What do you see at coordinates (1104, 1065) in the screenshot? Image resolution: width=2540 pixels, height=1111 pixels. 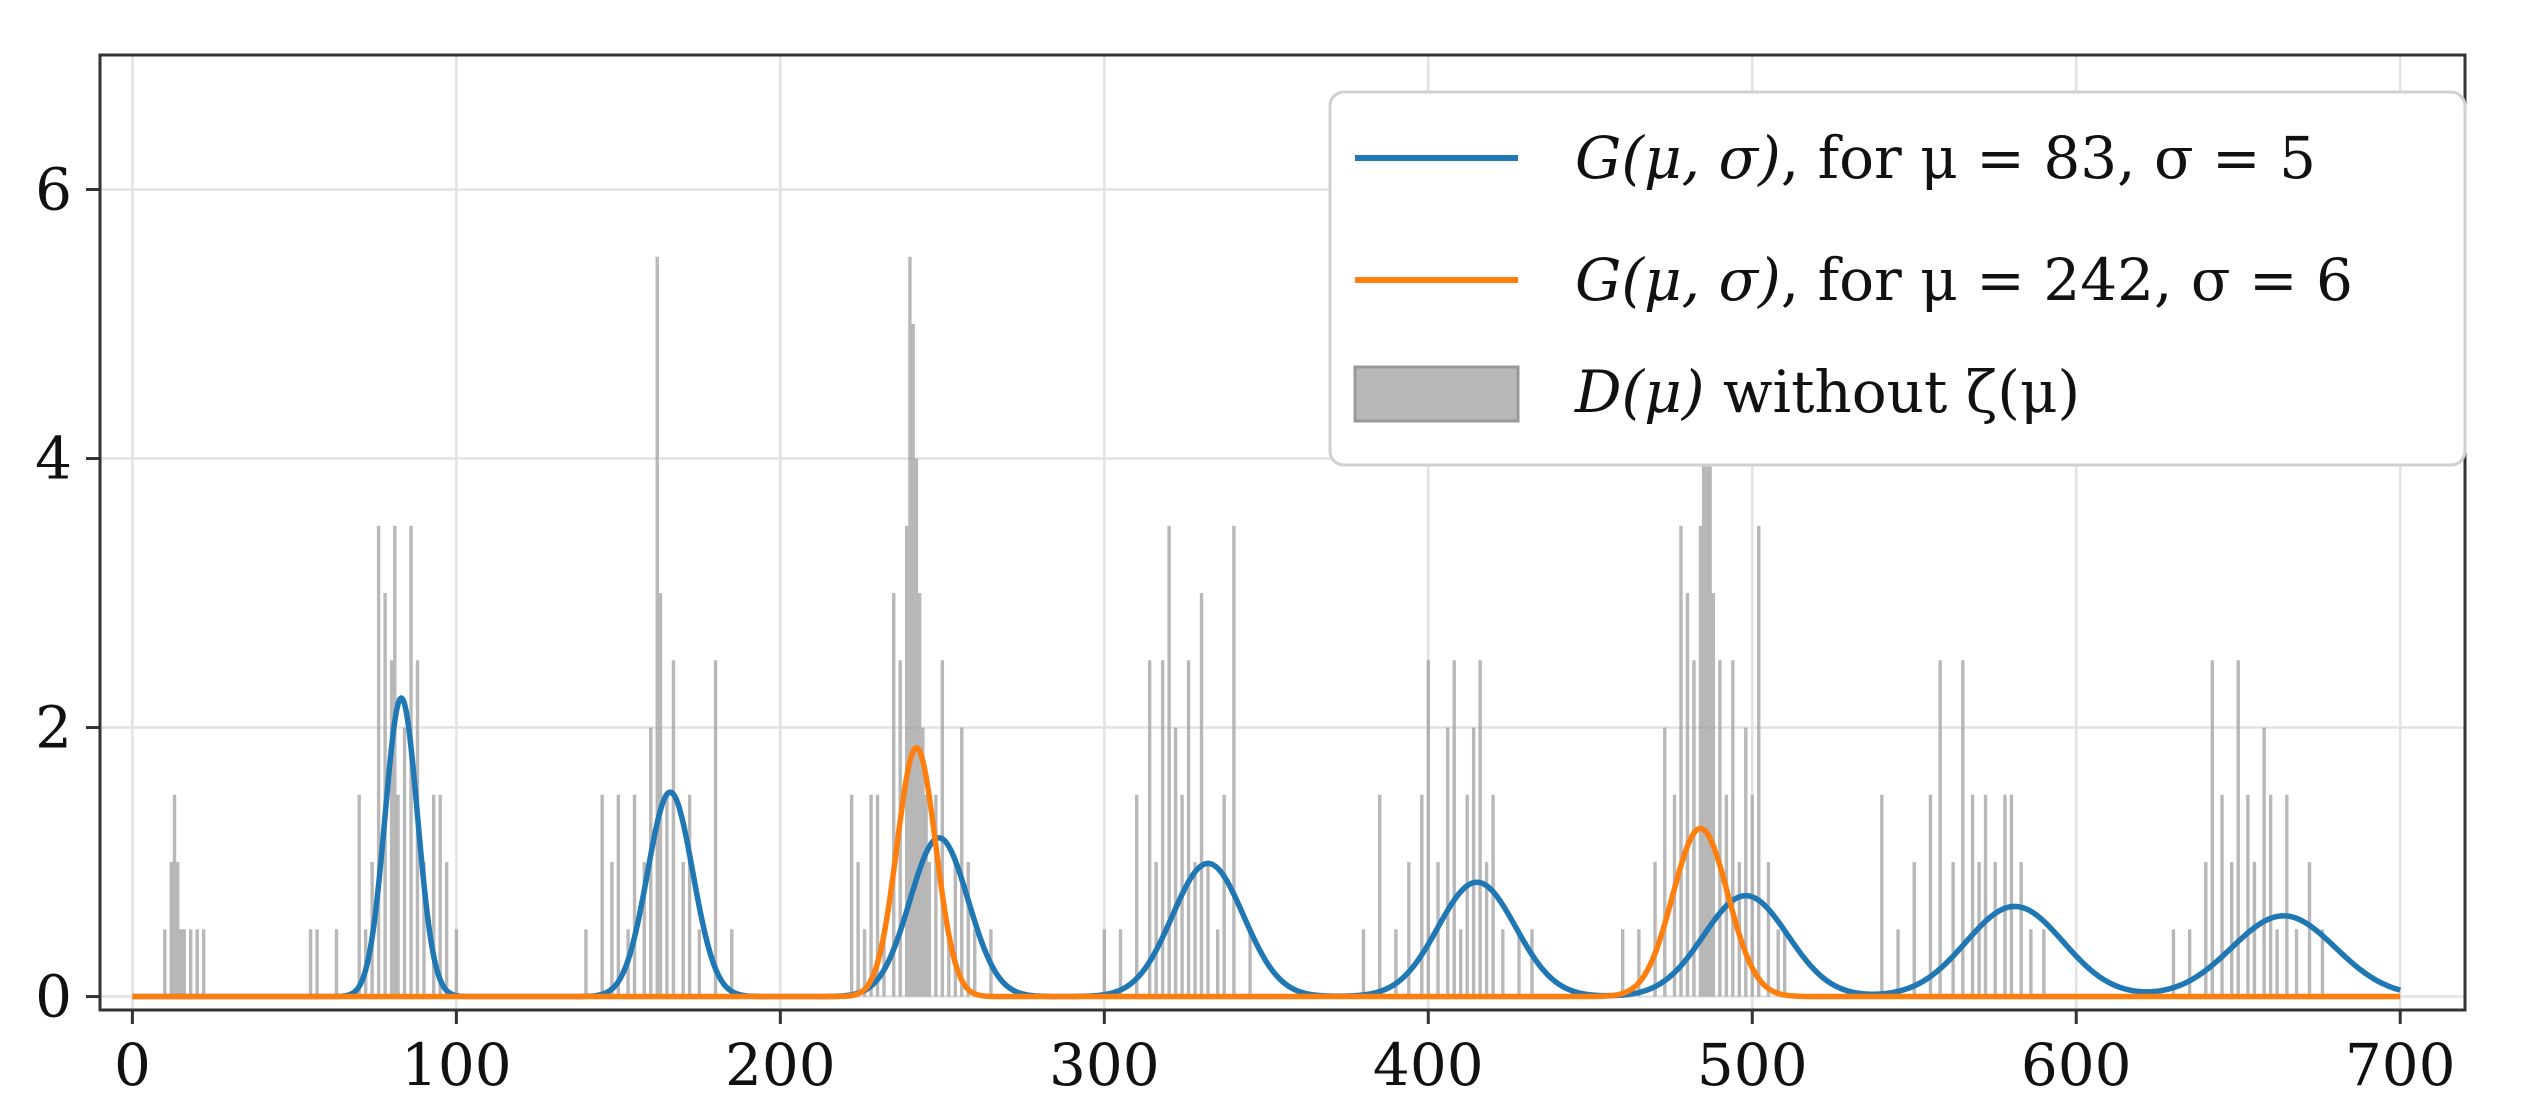 I see `x-tick-label: 300` at bounding box center [1104, 1065].